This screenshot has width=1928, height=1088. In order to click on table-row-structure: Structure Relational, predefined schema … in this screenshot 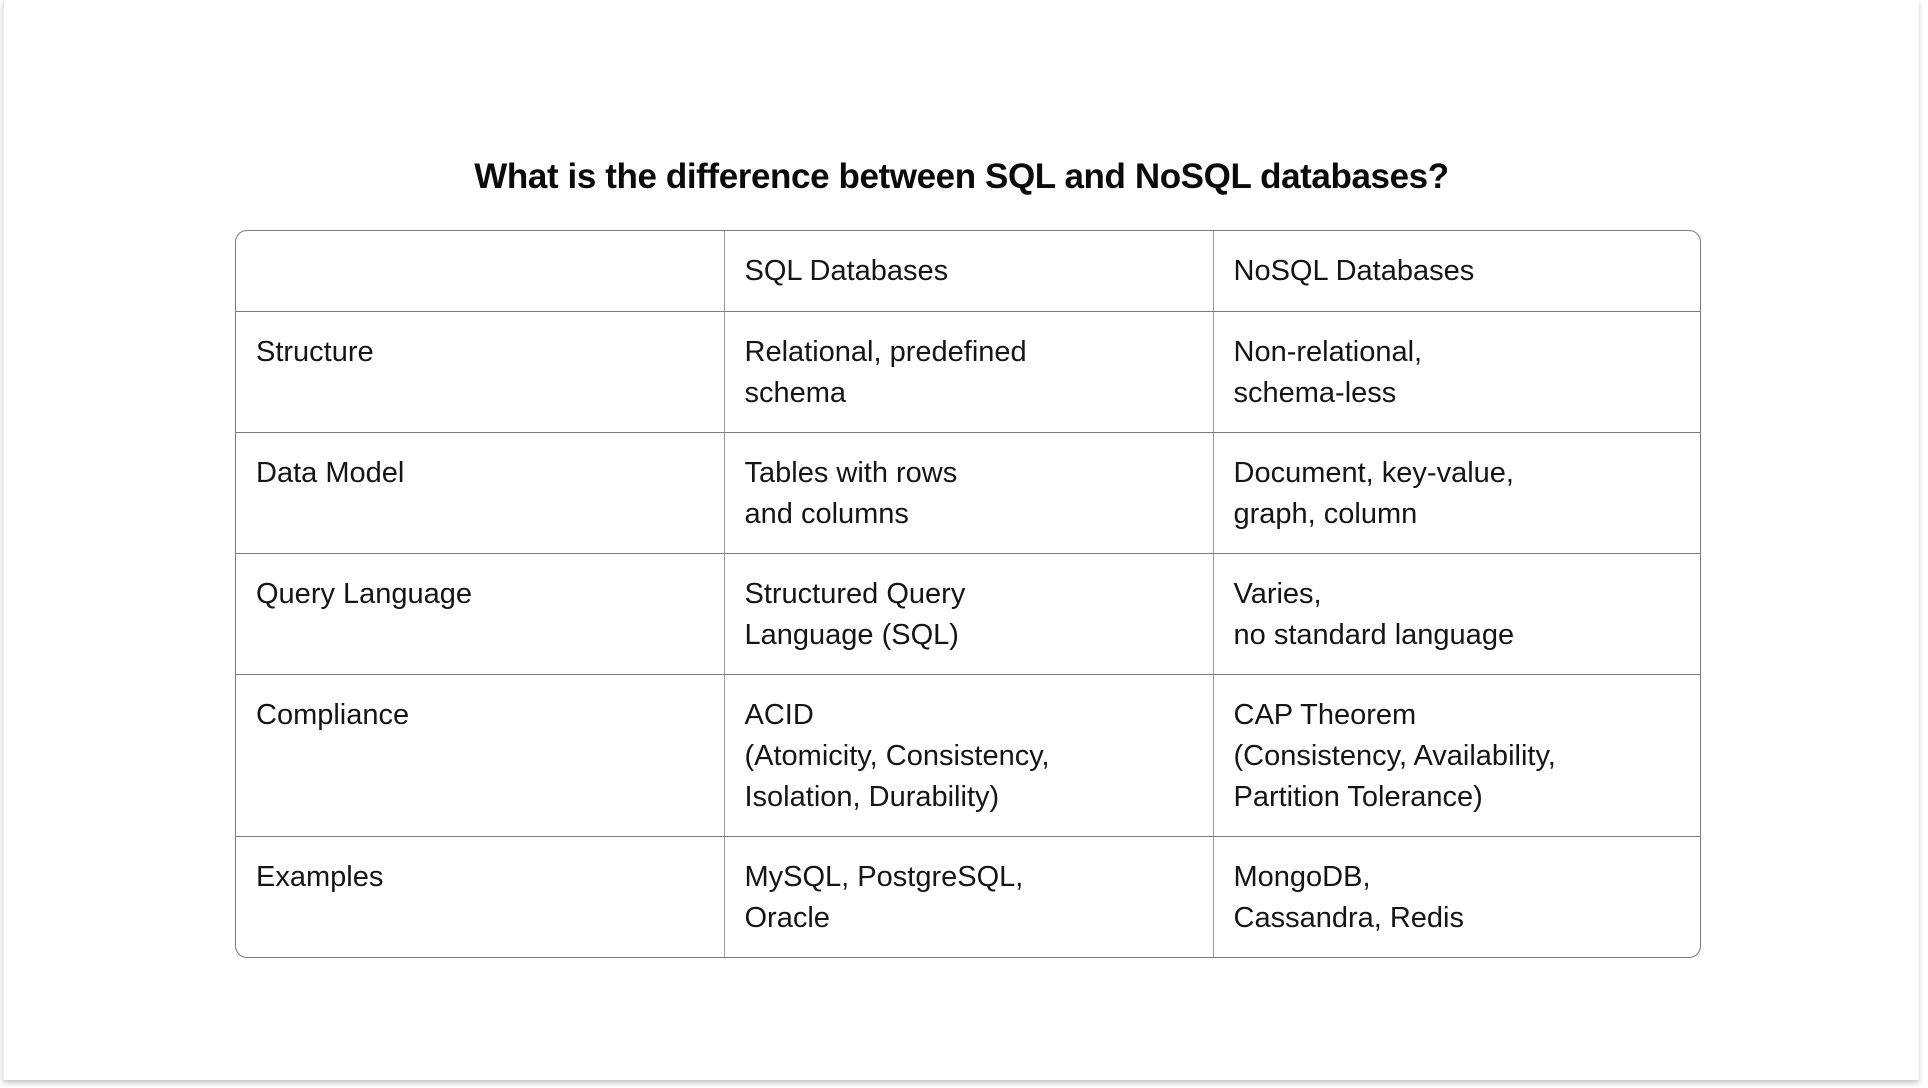, I will do `click(968, 372)`.